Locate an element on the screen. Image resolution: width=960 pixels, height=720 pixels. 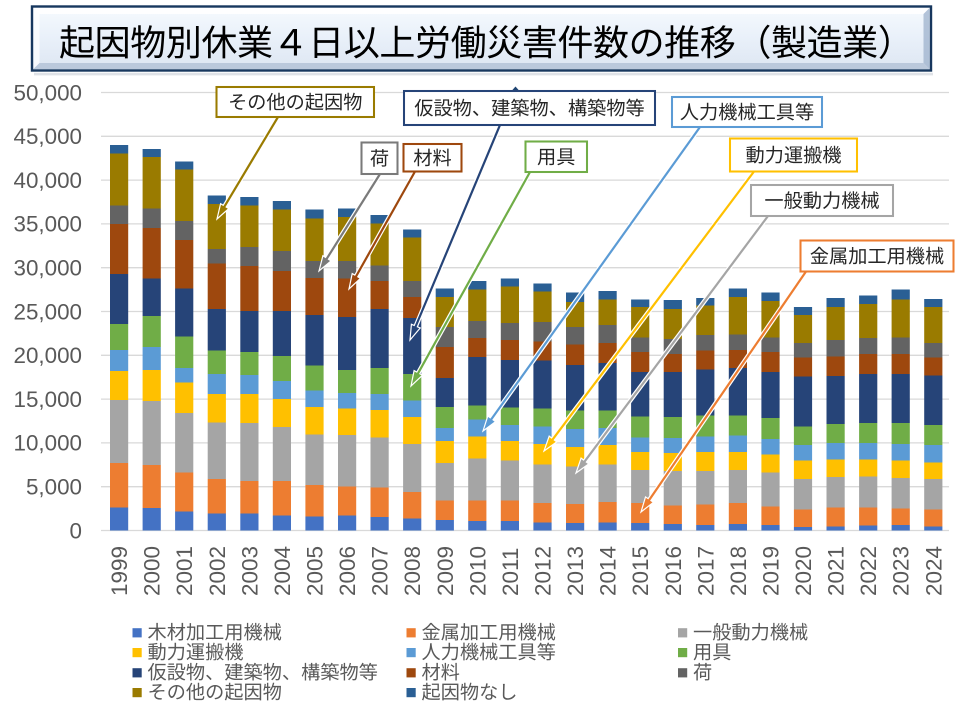
svg-text: 2015 is located at coordinates (640, 571).